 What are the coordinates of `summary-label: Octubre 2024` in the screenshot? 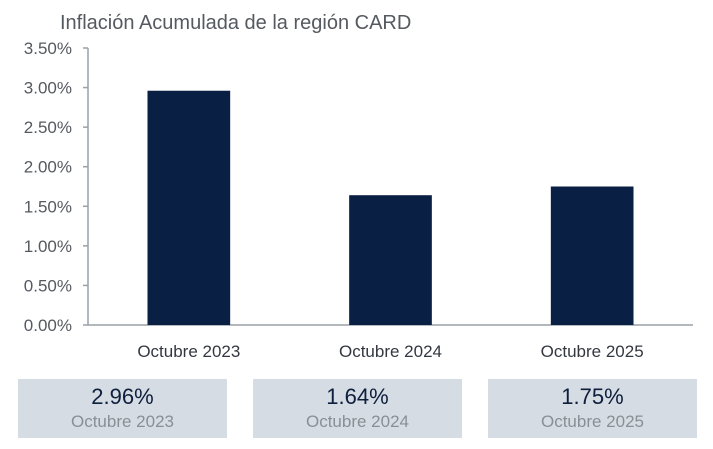 It's located at (357, 421).